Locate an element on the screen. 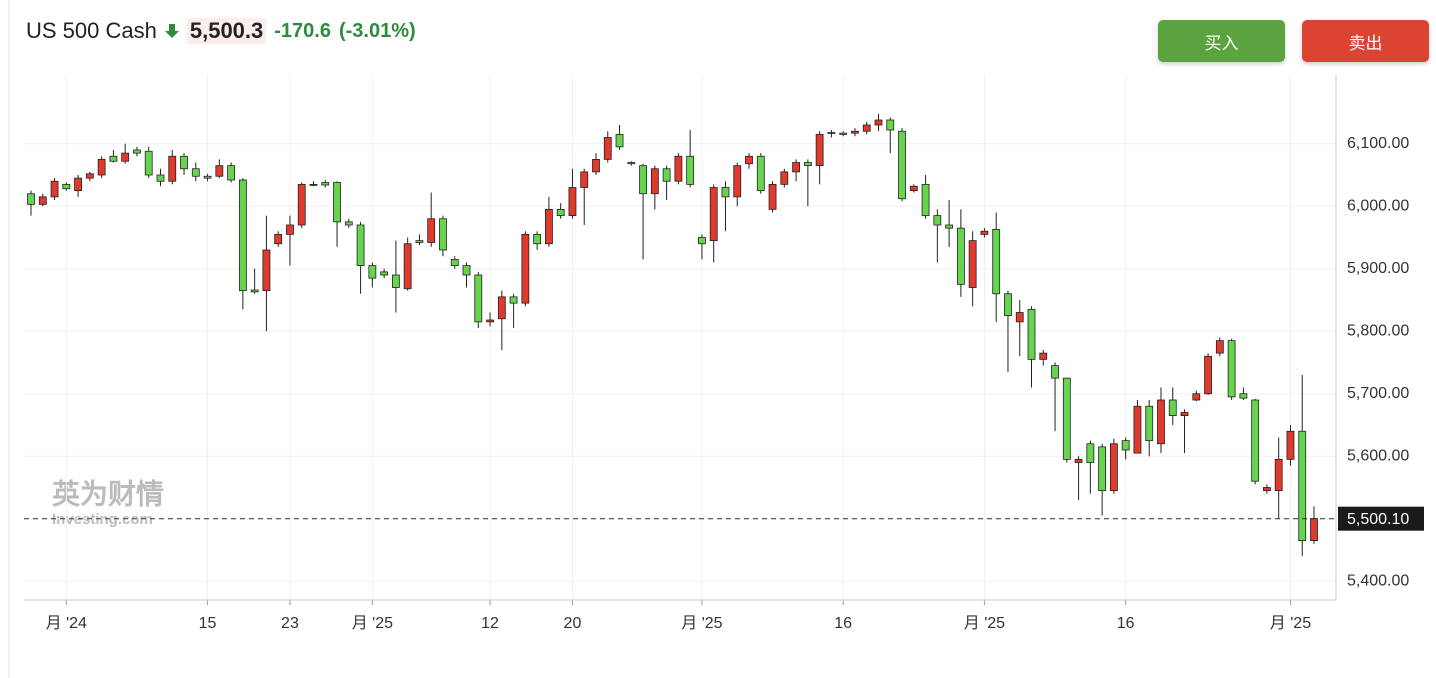  y-tick-label: 5,800.00 is located at coordinates (1378, 330).